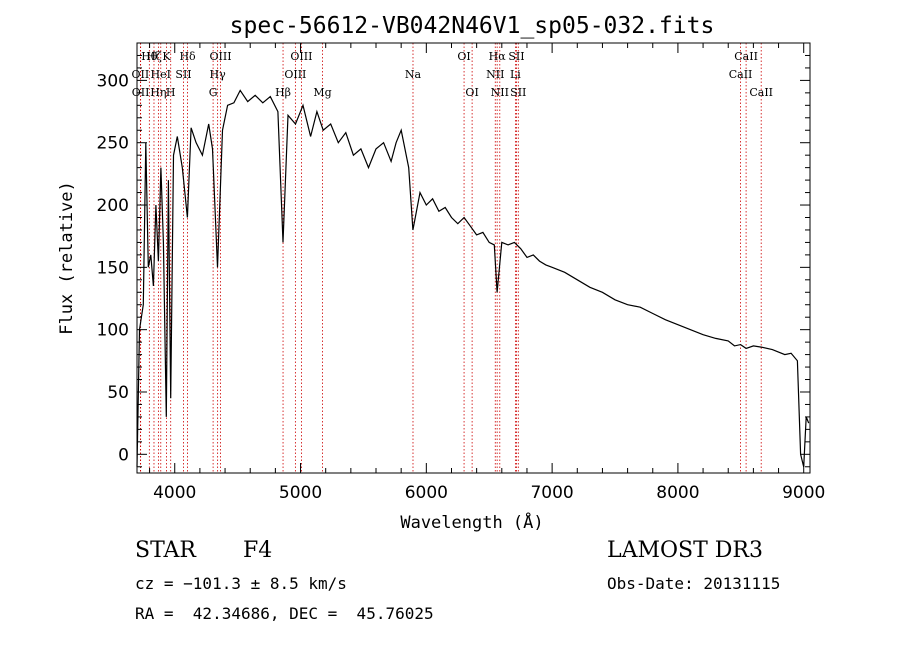 This screenshot has height=649, width=900. What do you see at coordinates (413, 74) in the screenshot?
I see `emission-line-label: Na` at bounding box center [413, 74].